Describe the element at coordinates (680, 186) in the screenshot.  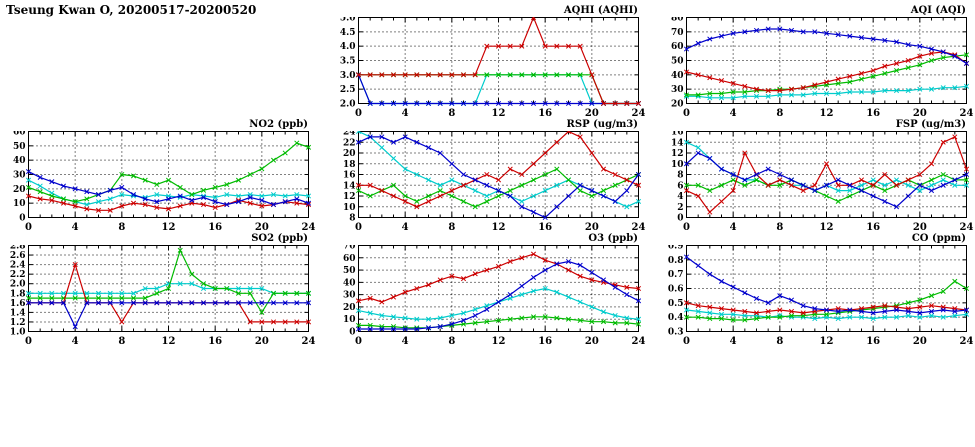
I see `svg-text: 6` at that location.